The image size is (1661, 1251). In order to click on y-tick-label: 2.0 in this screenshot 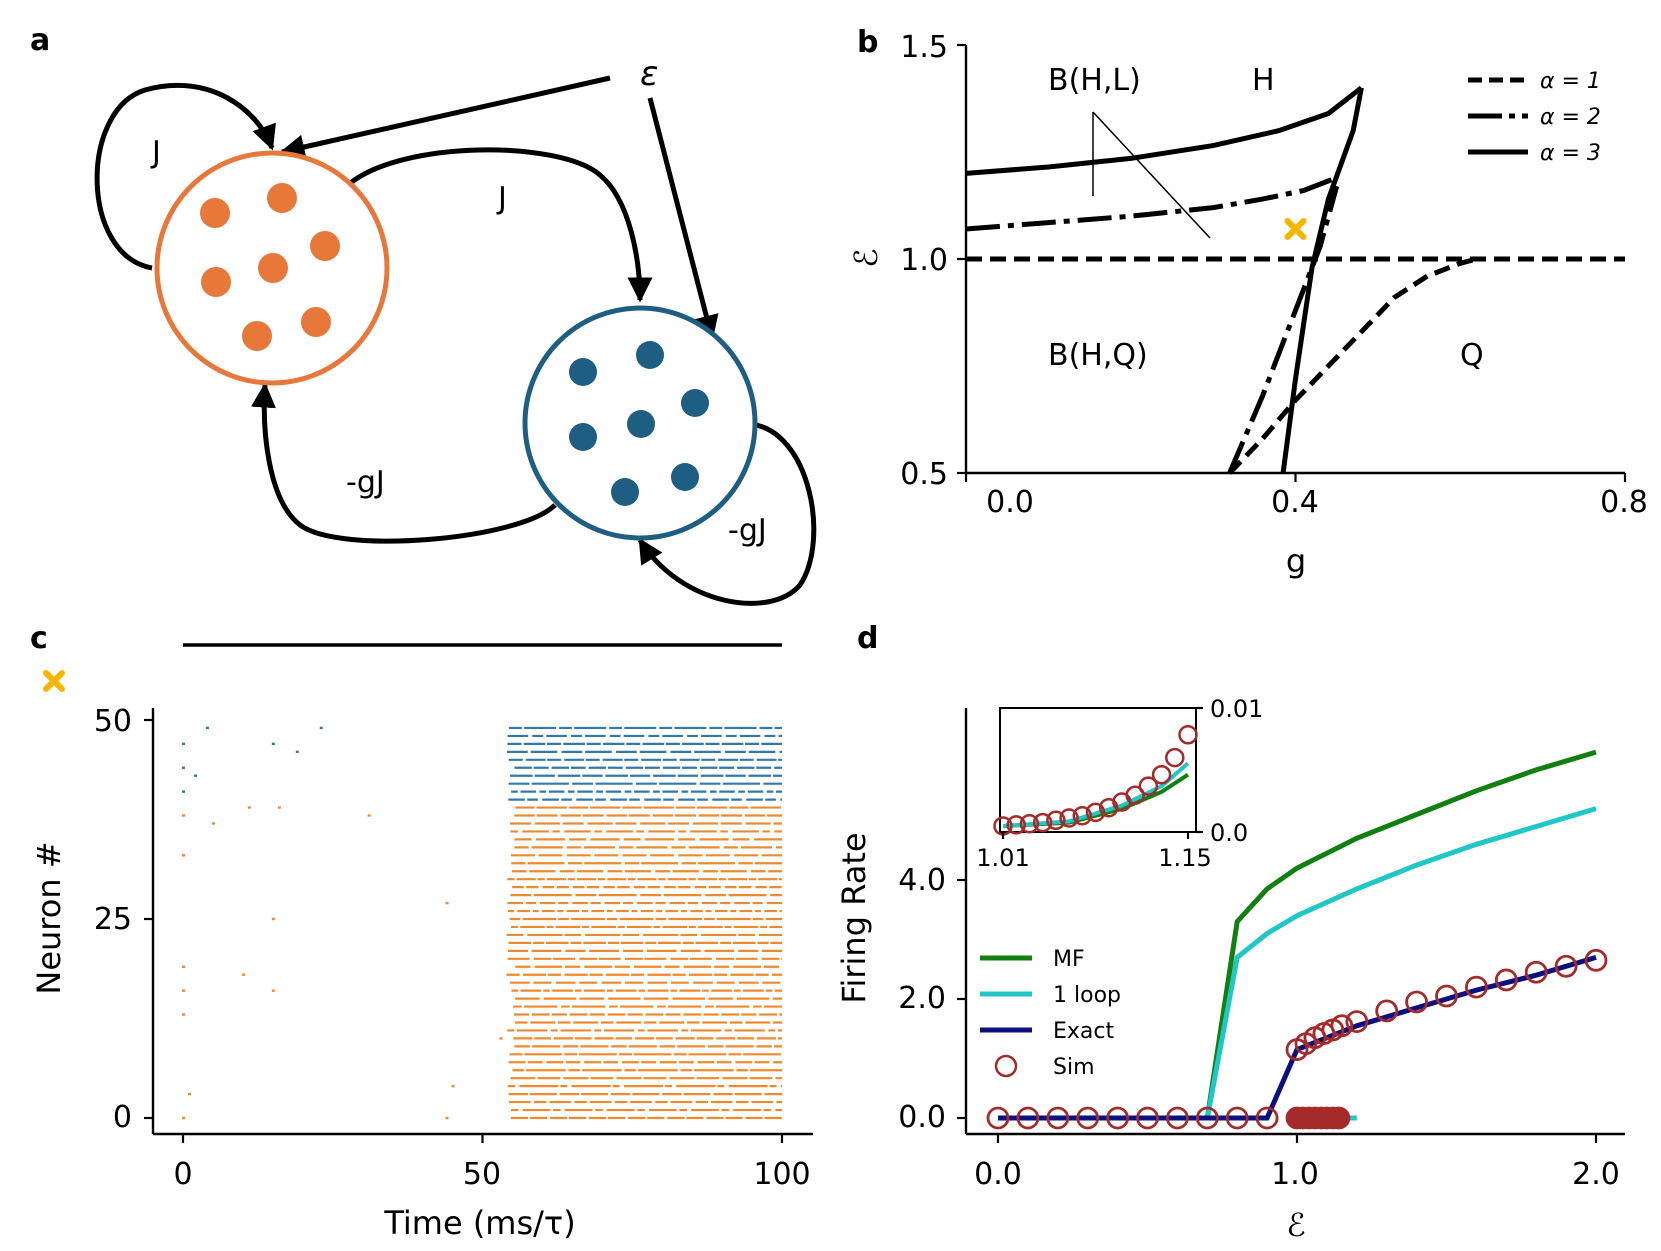, I will do `click(922, 998)`.